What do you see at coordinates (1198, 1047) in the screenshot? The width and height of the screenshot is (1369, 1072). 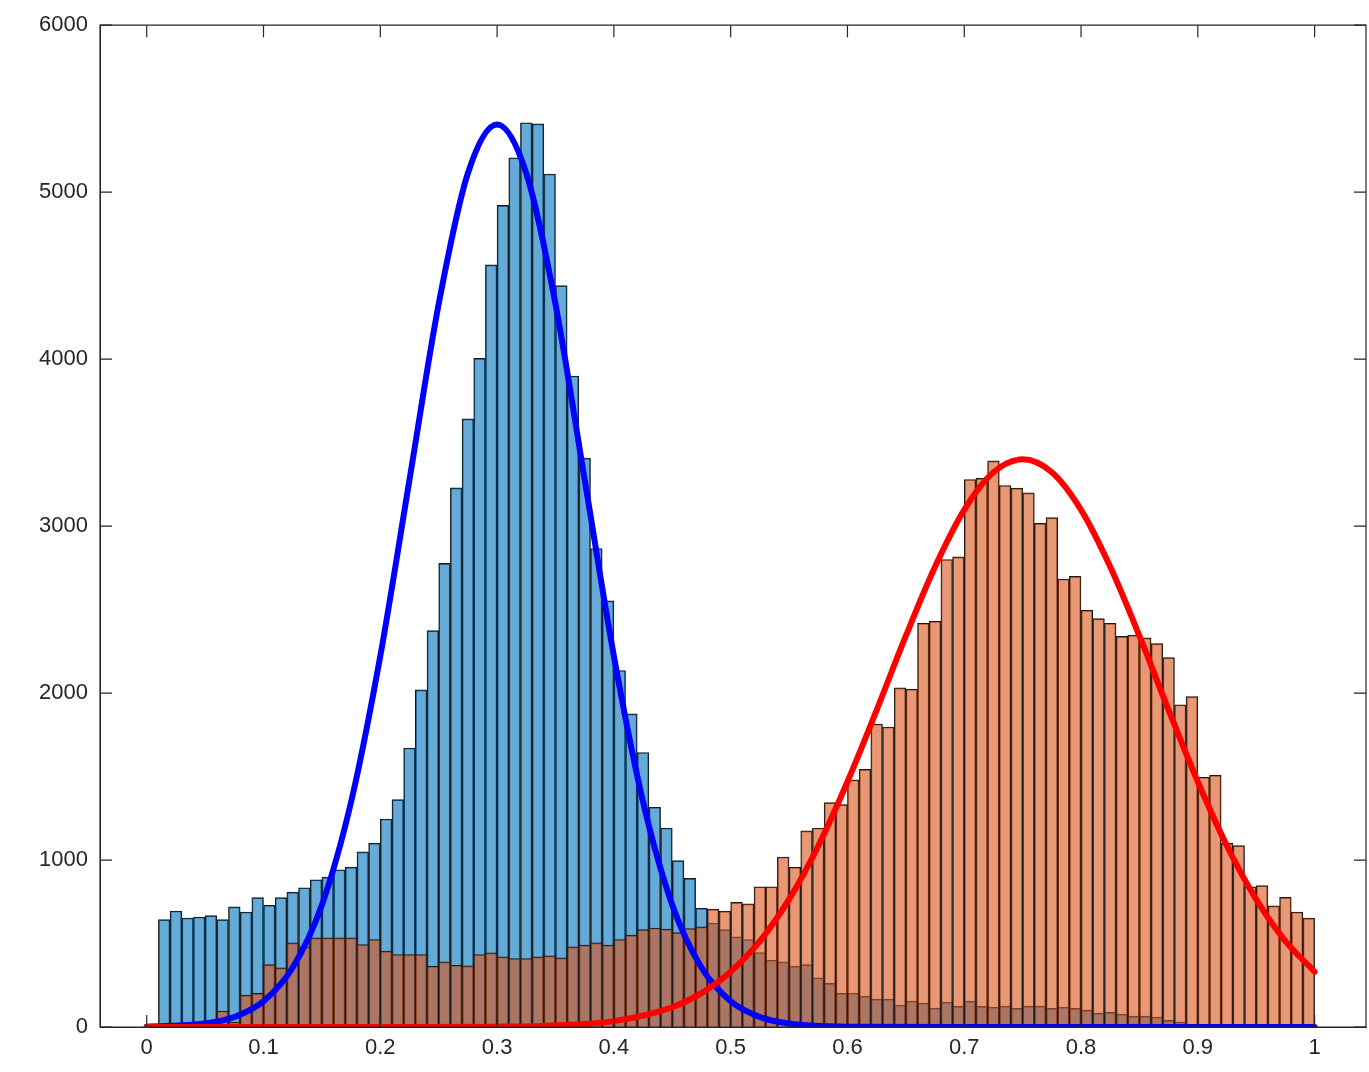 I see `x-tick-label: 0.9` at bounding box center [1198, 1047].